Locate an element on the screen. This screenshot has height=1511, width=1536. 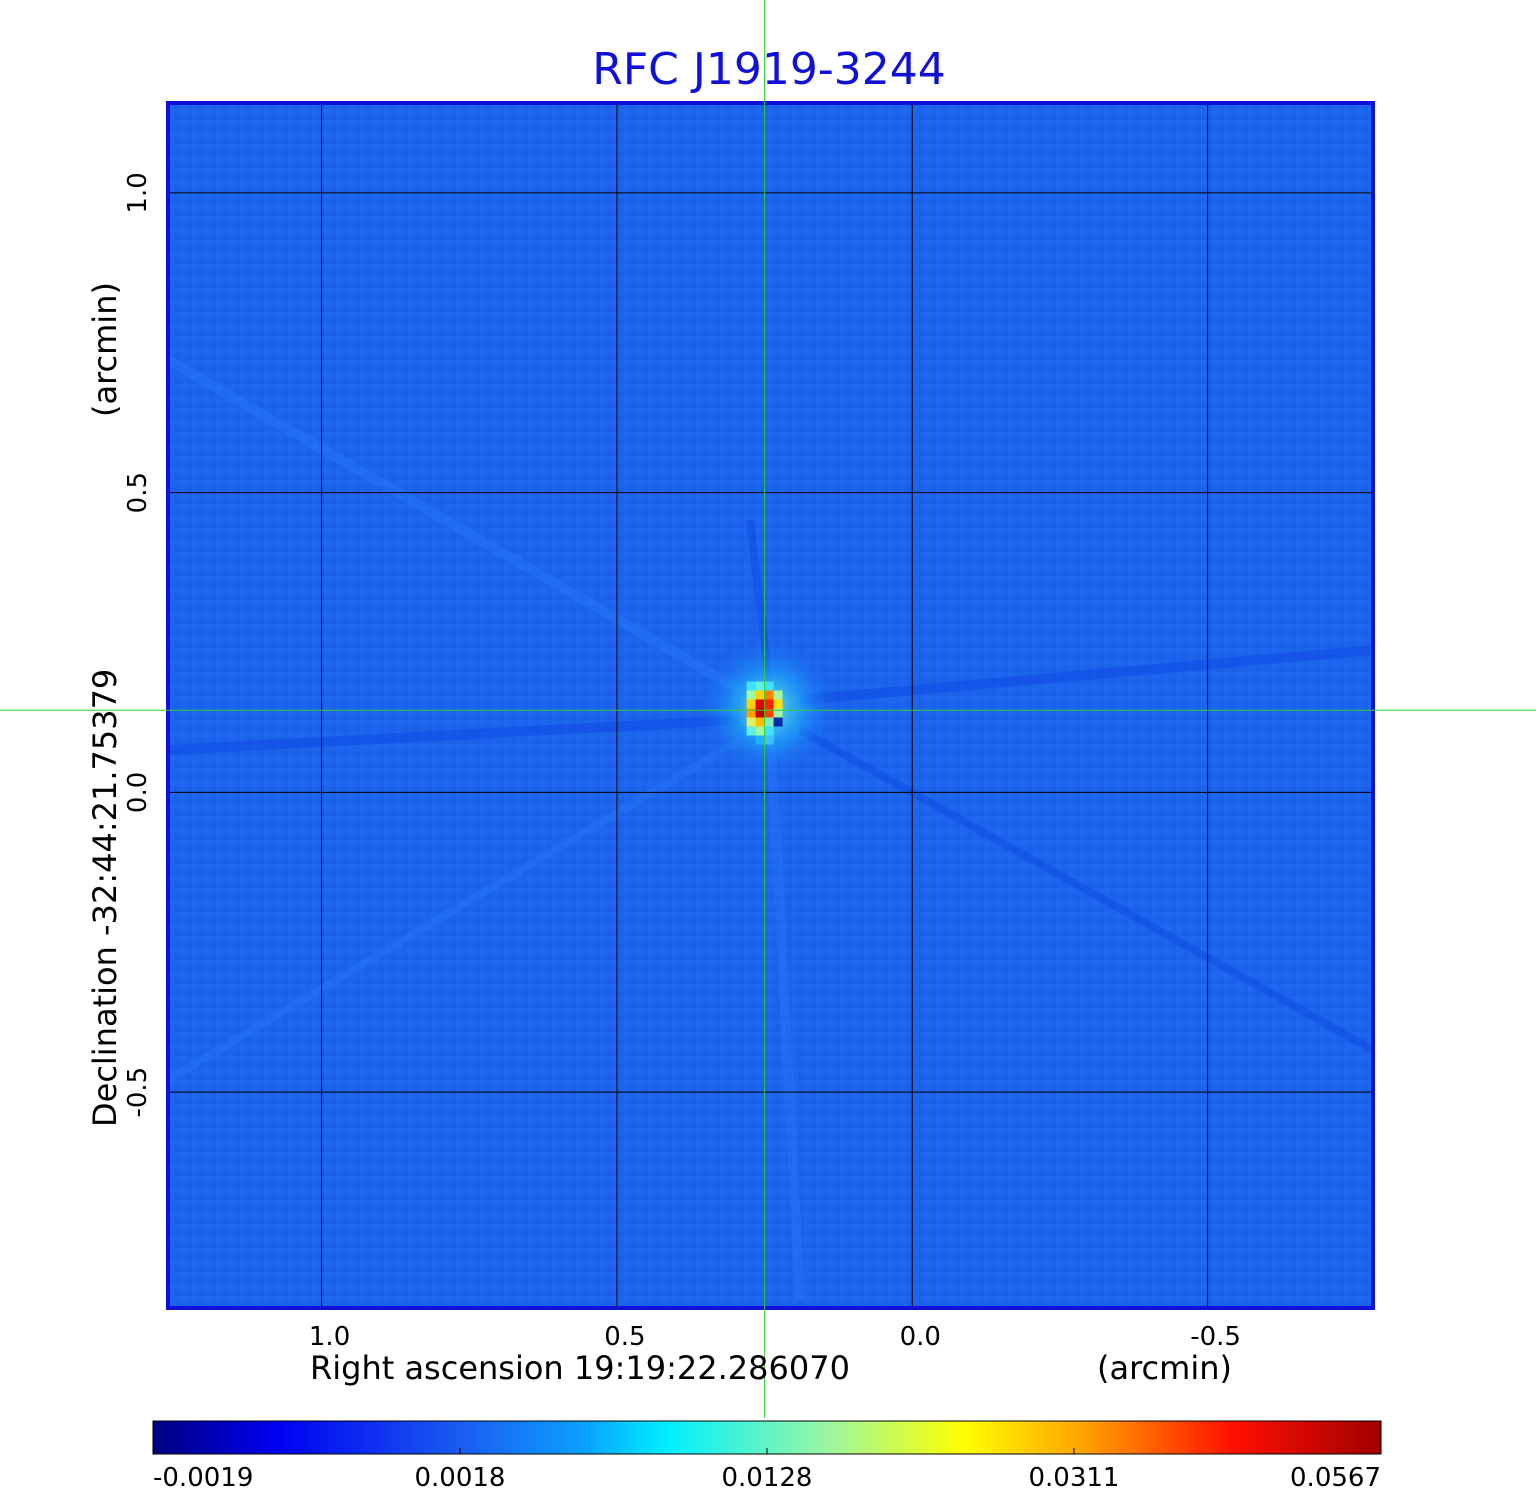
colorbar-ticks: -0.0019 0.0018 0.0128 0.0311 0.0567 is located at coordinates (767, 1470).